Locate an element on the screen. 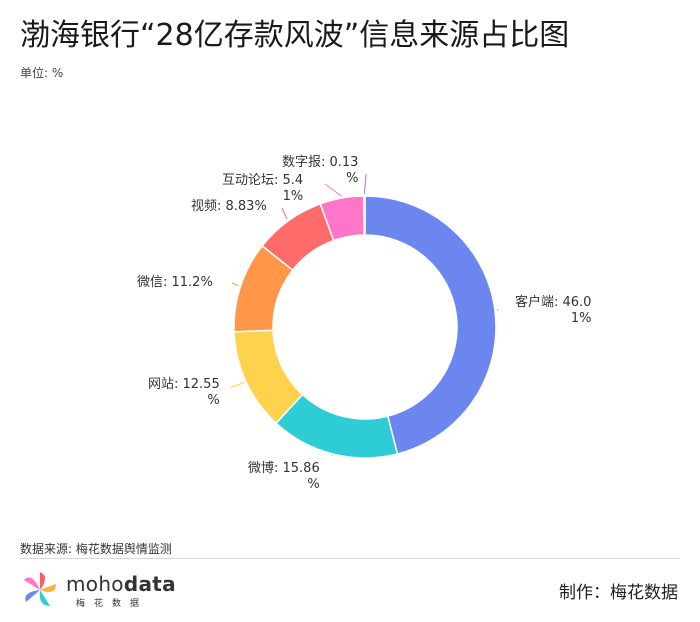 Image resolution: width=700 pixels, height=622 pixels. slice-label-line-2-0: 网站: 12.55 is located at coordinates (184, 384).